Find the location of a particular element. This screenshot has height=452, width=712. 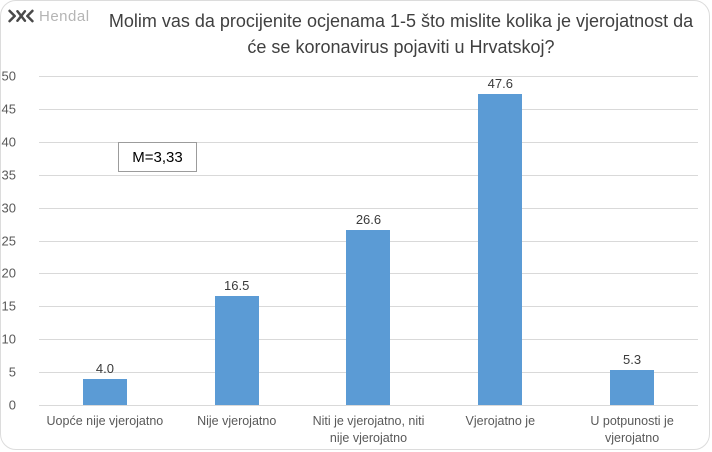

hendal-logo-text: Hendal is located at coordinates (64, 16).